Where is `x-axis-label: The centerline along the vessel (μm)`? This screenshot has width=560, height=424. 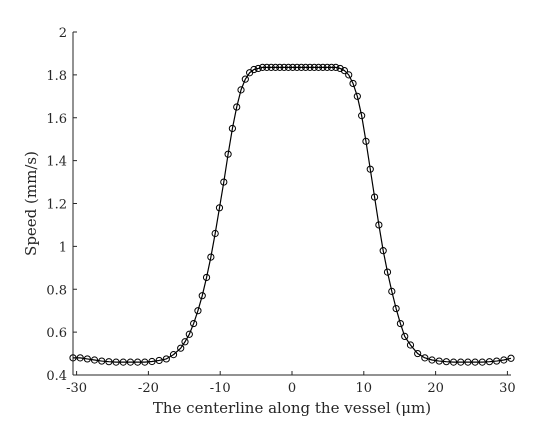 x-axis-label: The centerline along the vessel (μm) is located at coordinates (292, 408).